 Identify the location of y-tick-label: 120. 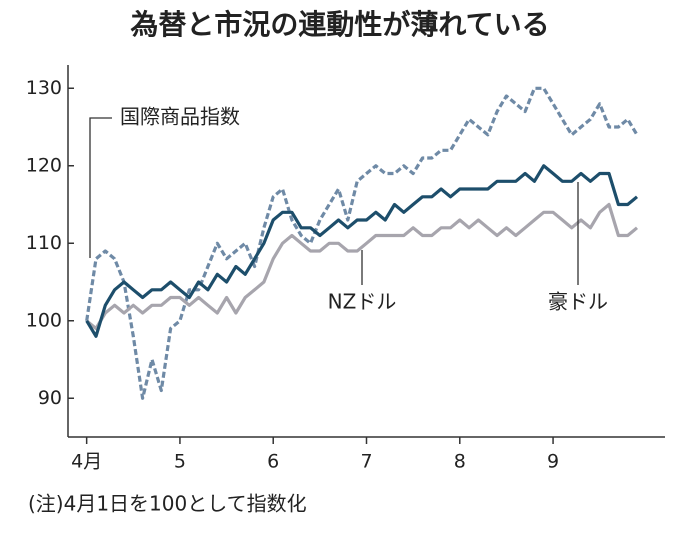
(44, 165).